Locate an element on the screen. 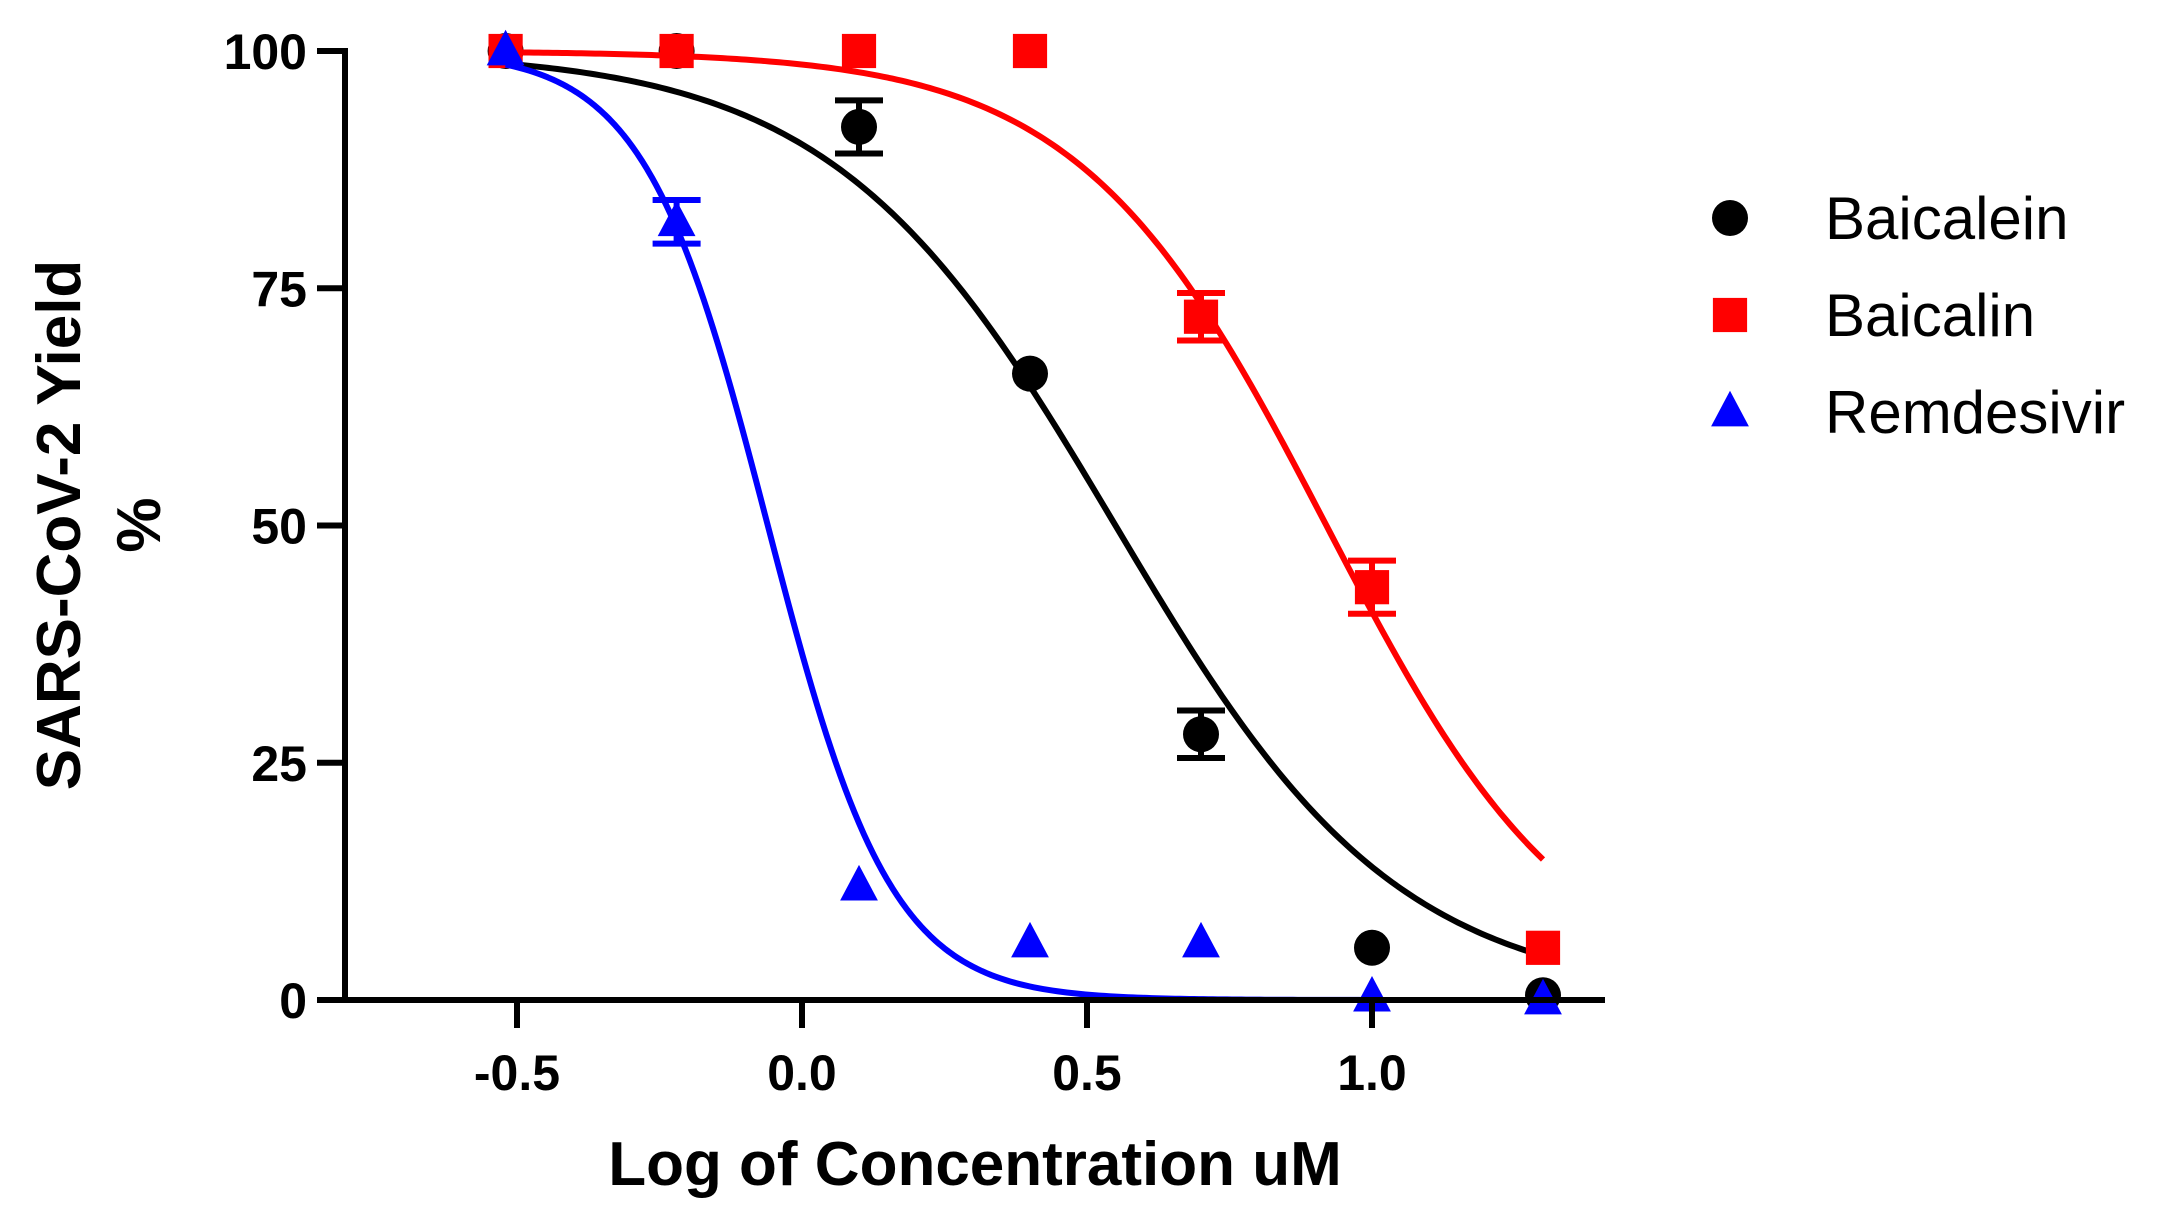 This screenshot has width=2168, height=1223. legend-label: Baicalein is located at coordinates (1947, 218).